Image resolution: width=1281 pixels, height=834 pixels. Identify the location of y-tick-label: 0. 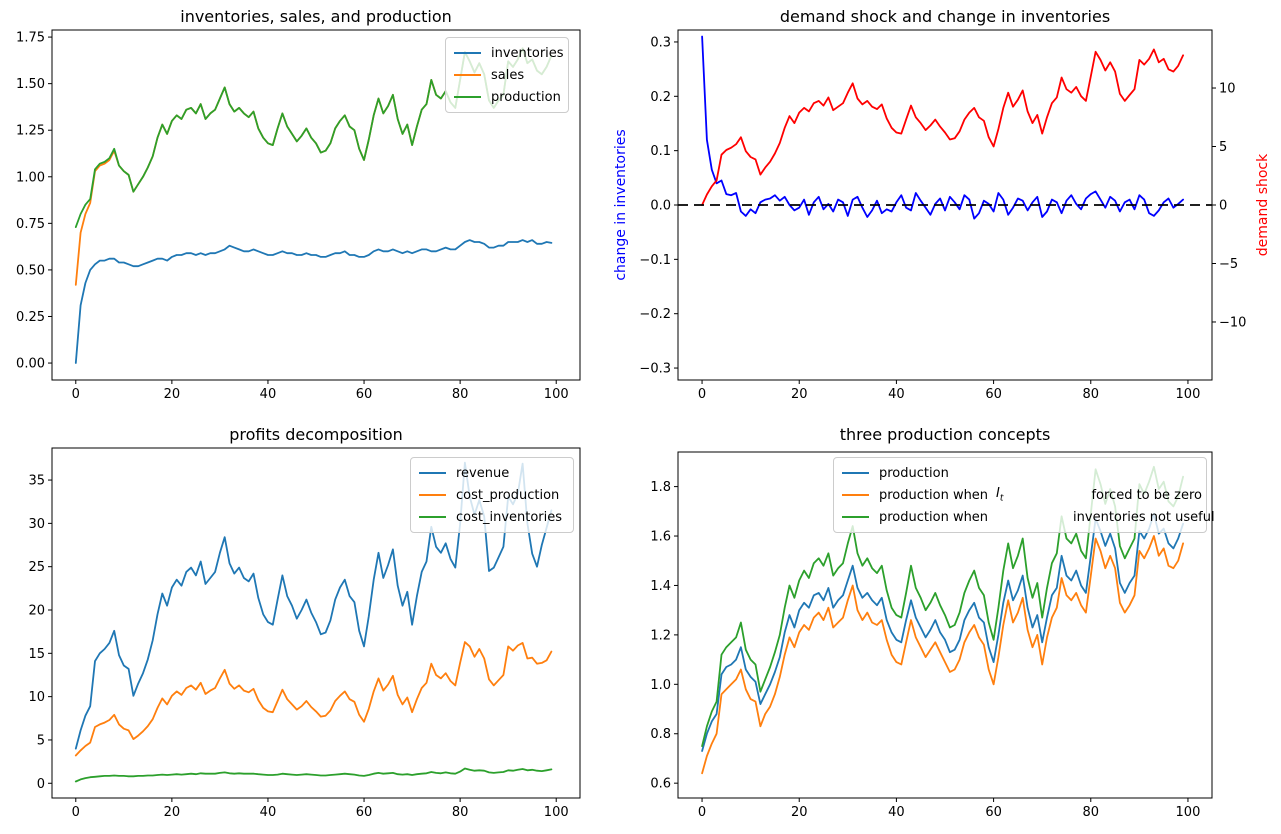
(41, 784).